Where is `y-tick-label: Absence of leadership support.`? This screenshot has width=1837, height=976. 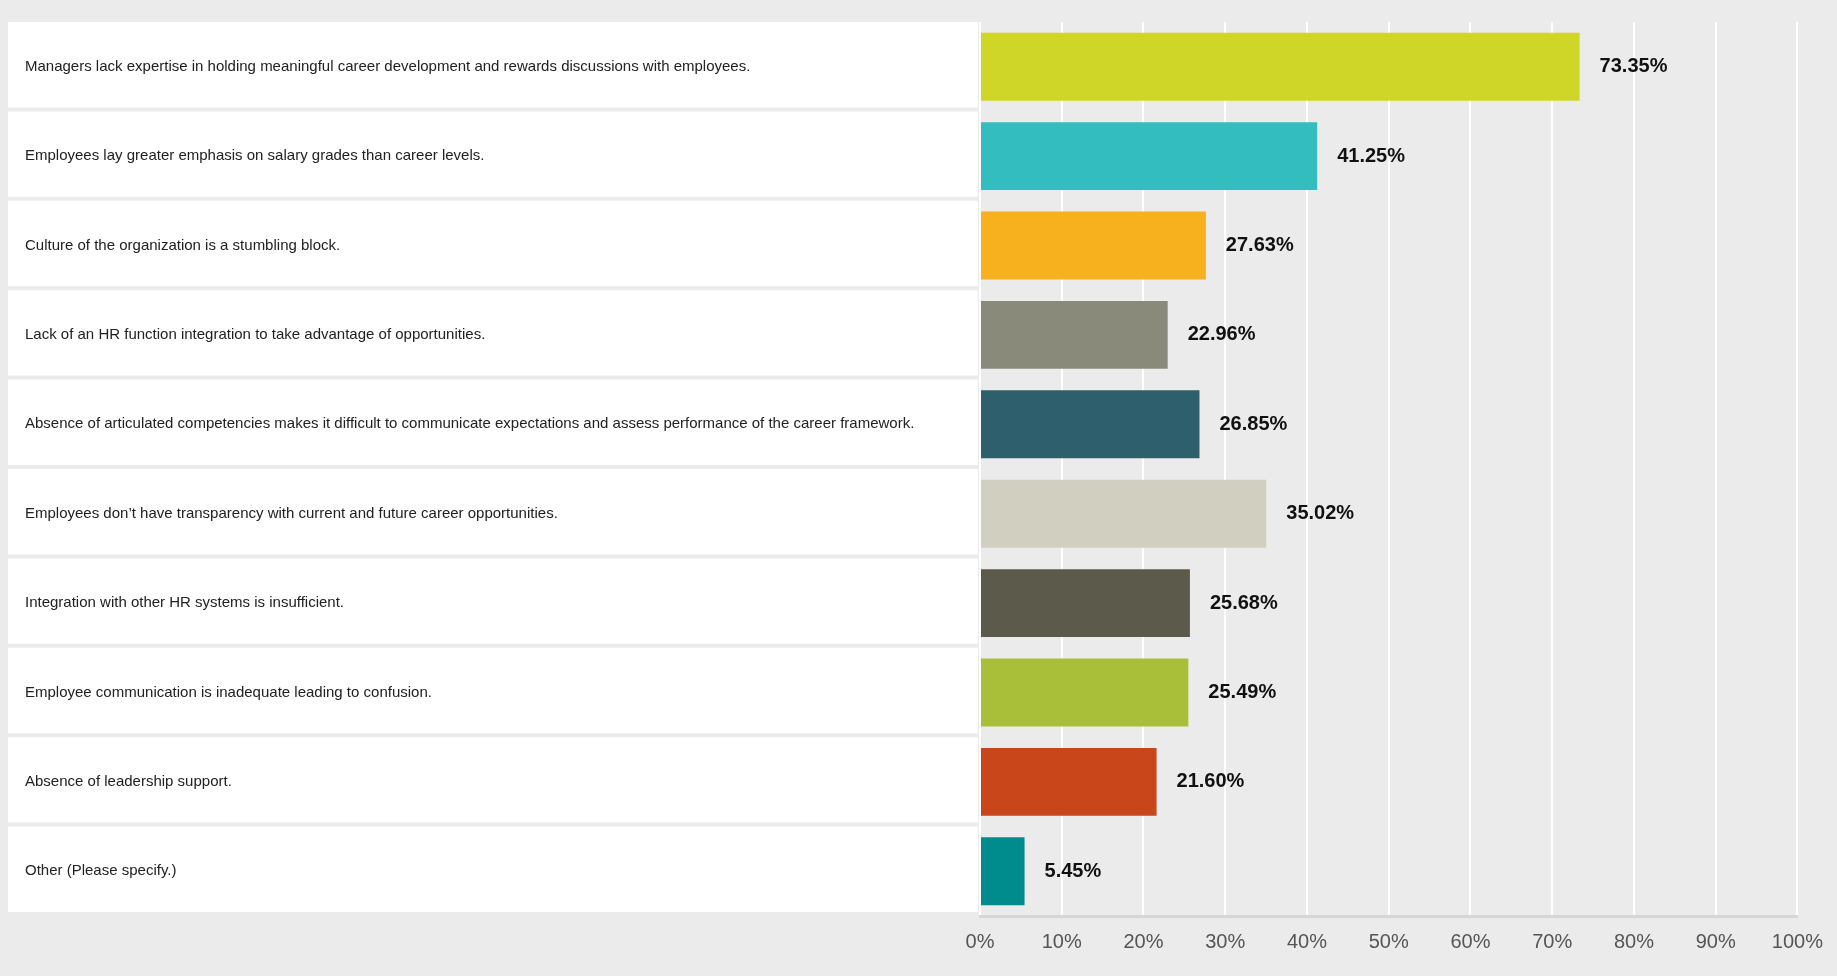
y-tick-label: Absence of leadership support. is located at coordinates (128, 781).